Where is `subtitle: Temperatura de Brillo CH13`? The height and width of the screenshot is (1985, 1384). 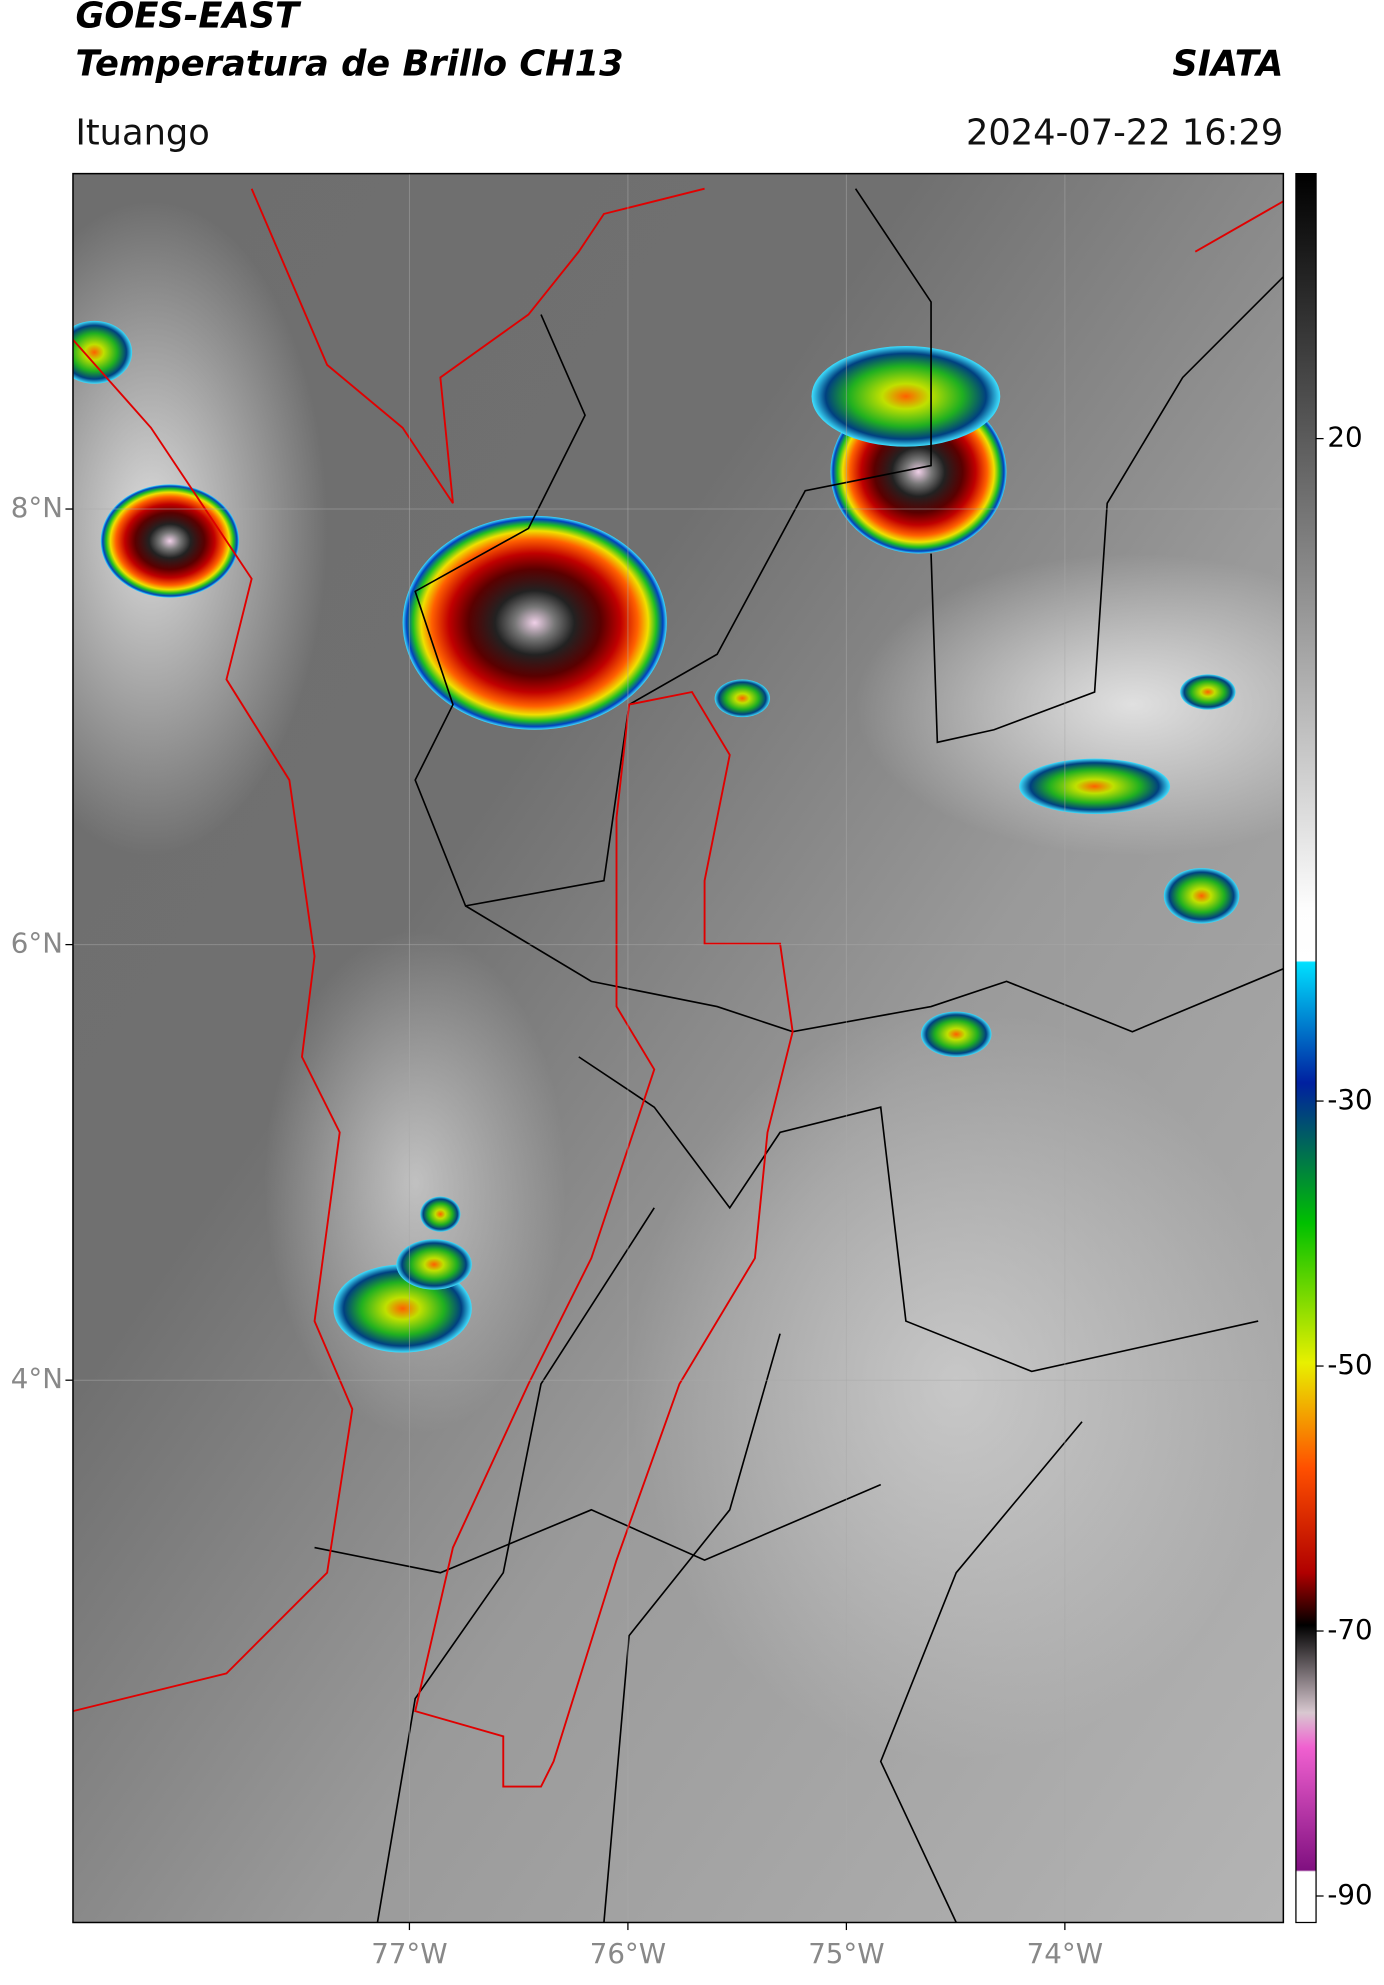
subtitle: Temperatura de Brillo CH13 is located at coordinates (349, 63).